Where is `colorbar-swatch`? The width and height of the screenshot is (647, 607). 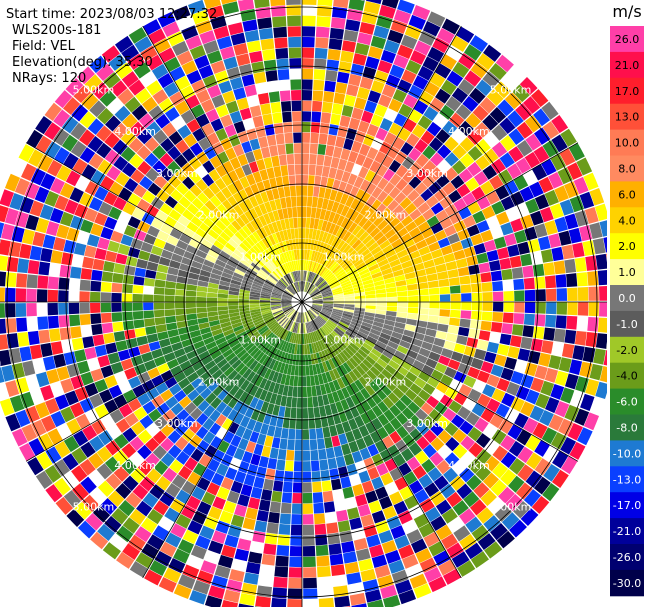 colorbar-swatch is located at coordinates (627, 39).